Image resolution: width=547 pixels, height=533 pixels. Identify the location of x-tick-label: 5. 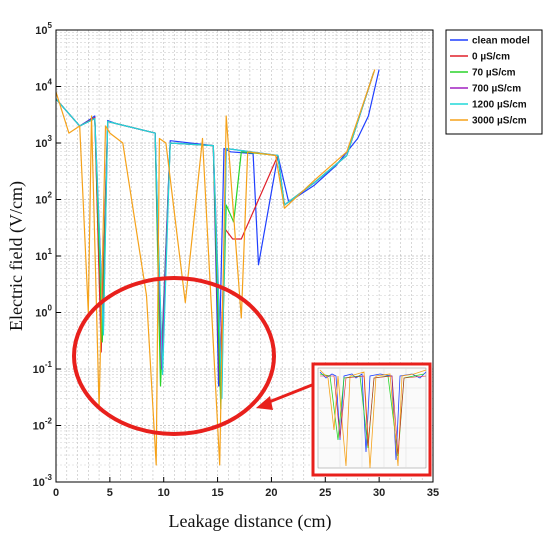
(110, 493).